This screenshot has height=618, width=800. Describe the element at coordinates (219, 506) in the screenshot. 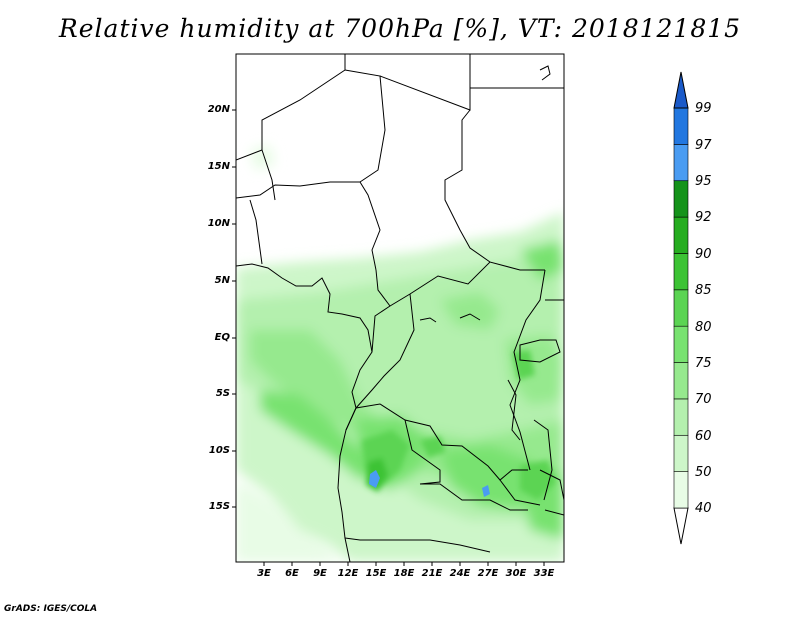

I see `lat-label: 15S` at that location.